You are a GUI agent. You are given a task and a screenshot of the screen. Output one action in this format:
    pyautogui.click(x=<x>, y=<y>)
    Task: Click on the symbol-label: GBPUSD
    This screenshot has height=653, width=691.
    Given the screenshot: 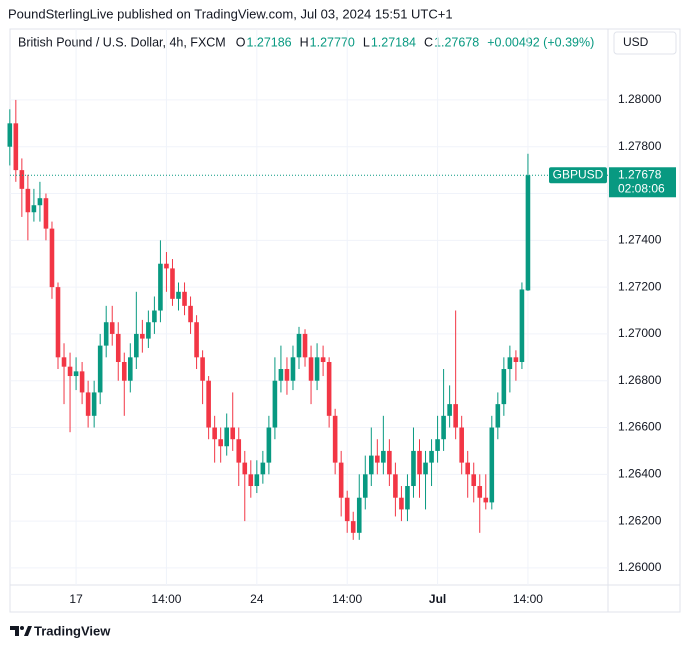 What is the action you would take?
    pyautogui.click(x=578, y=174)
    